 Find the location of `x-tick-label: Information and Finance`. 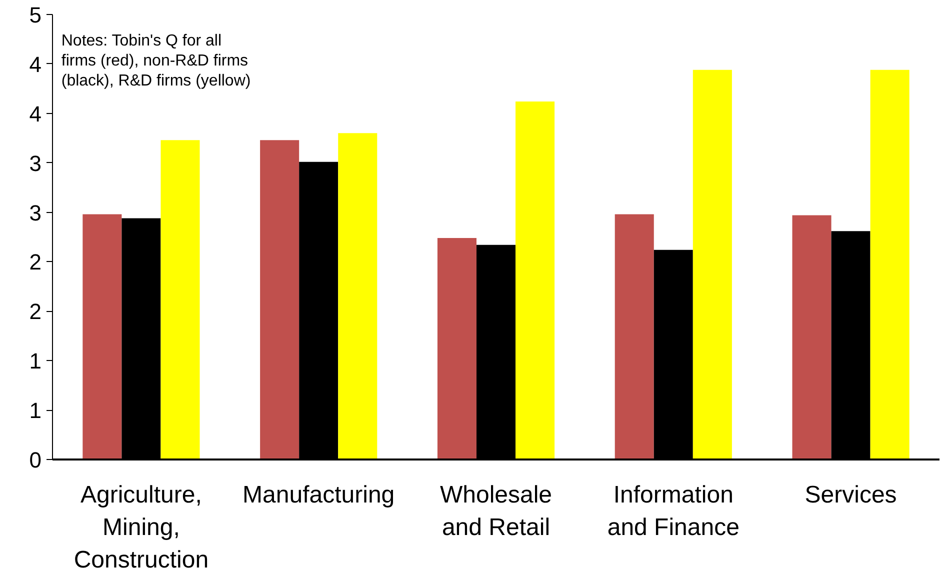

x-tick-label: Information and Finance is located at coordinates (673, 511).